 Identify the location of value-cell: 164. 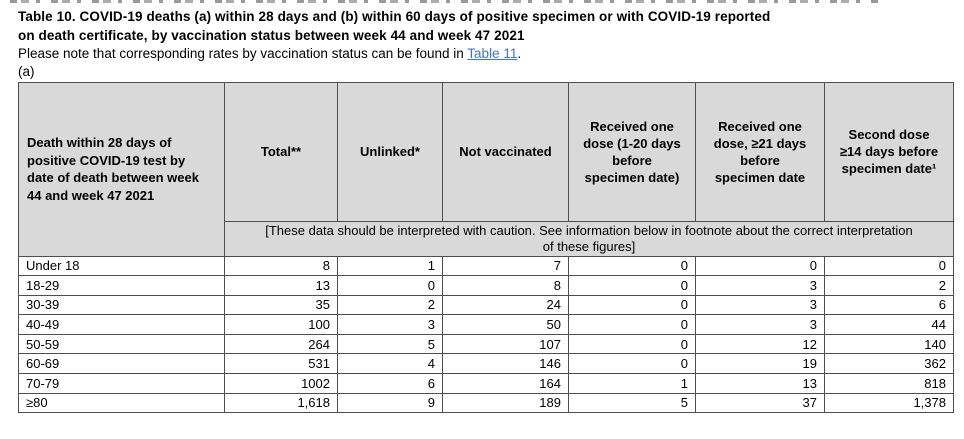
(505, 383).